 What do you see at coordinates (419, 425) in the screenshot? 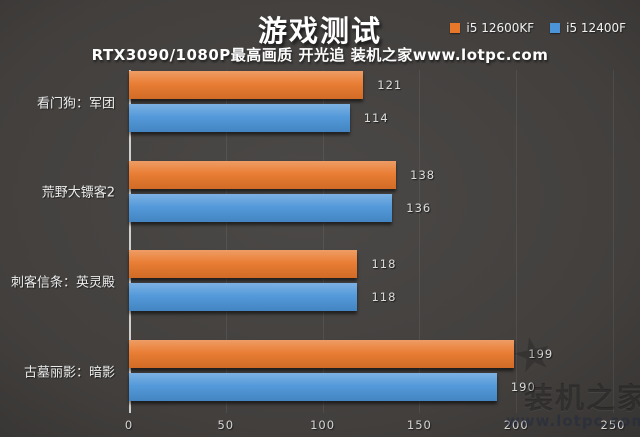
I see `x-tick-label-150: 150` at bounding box center [419, 425].